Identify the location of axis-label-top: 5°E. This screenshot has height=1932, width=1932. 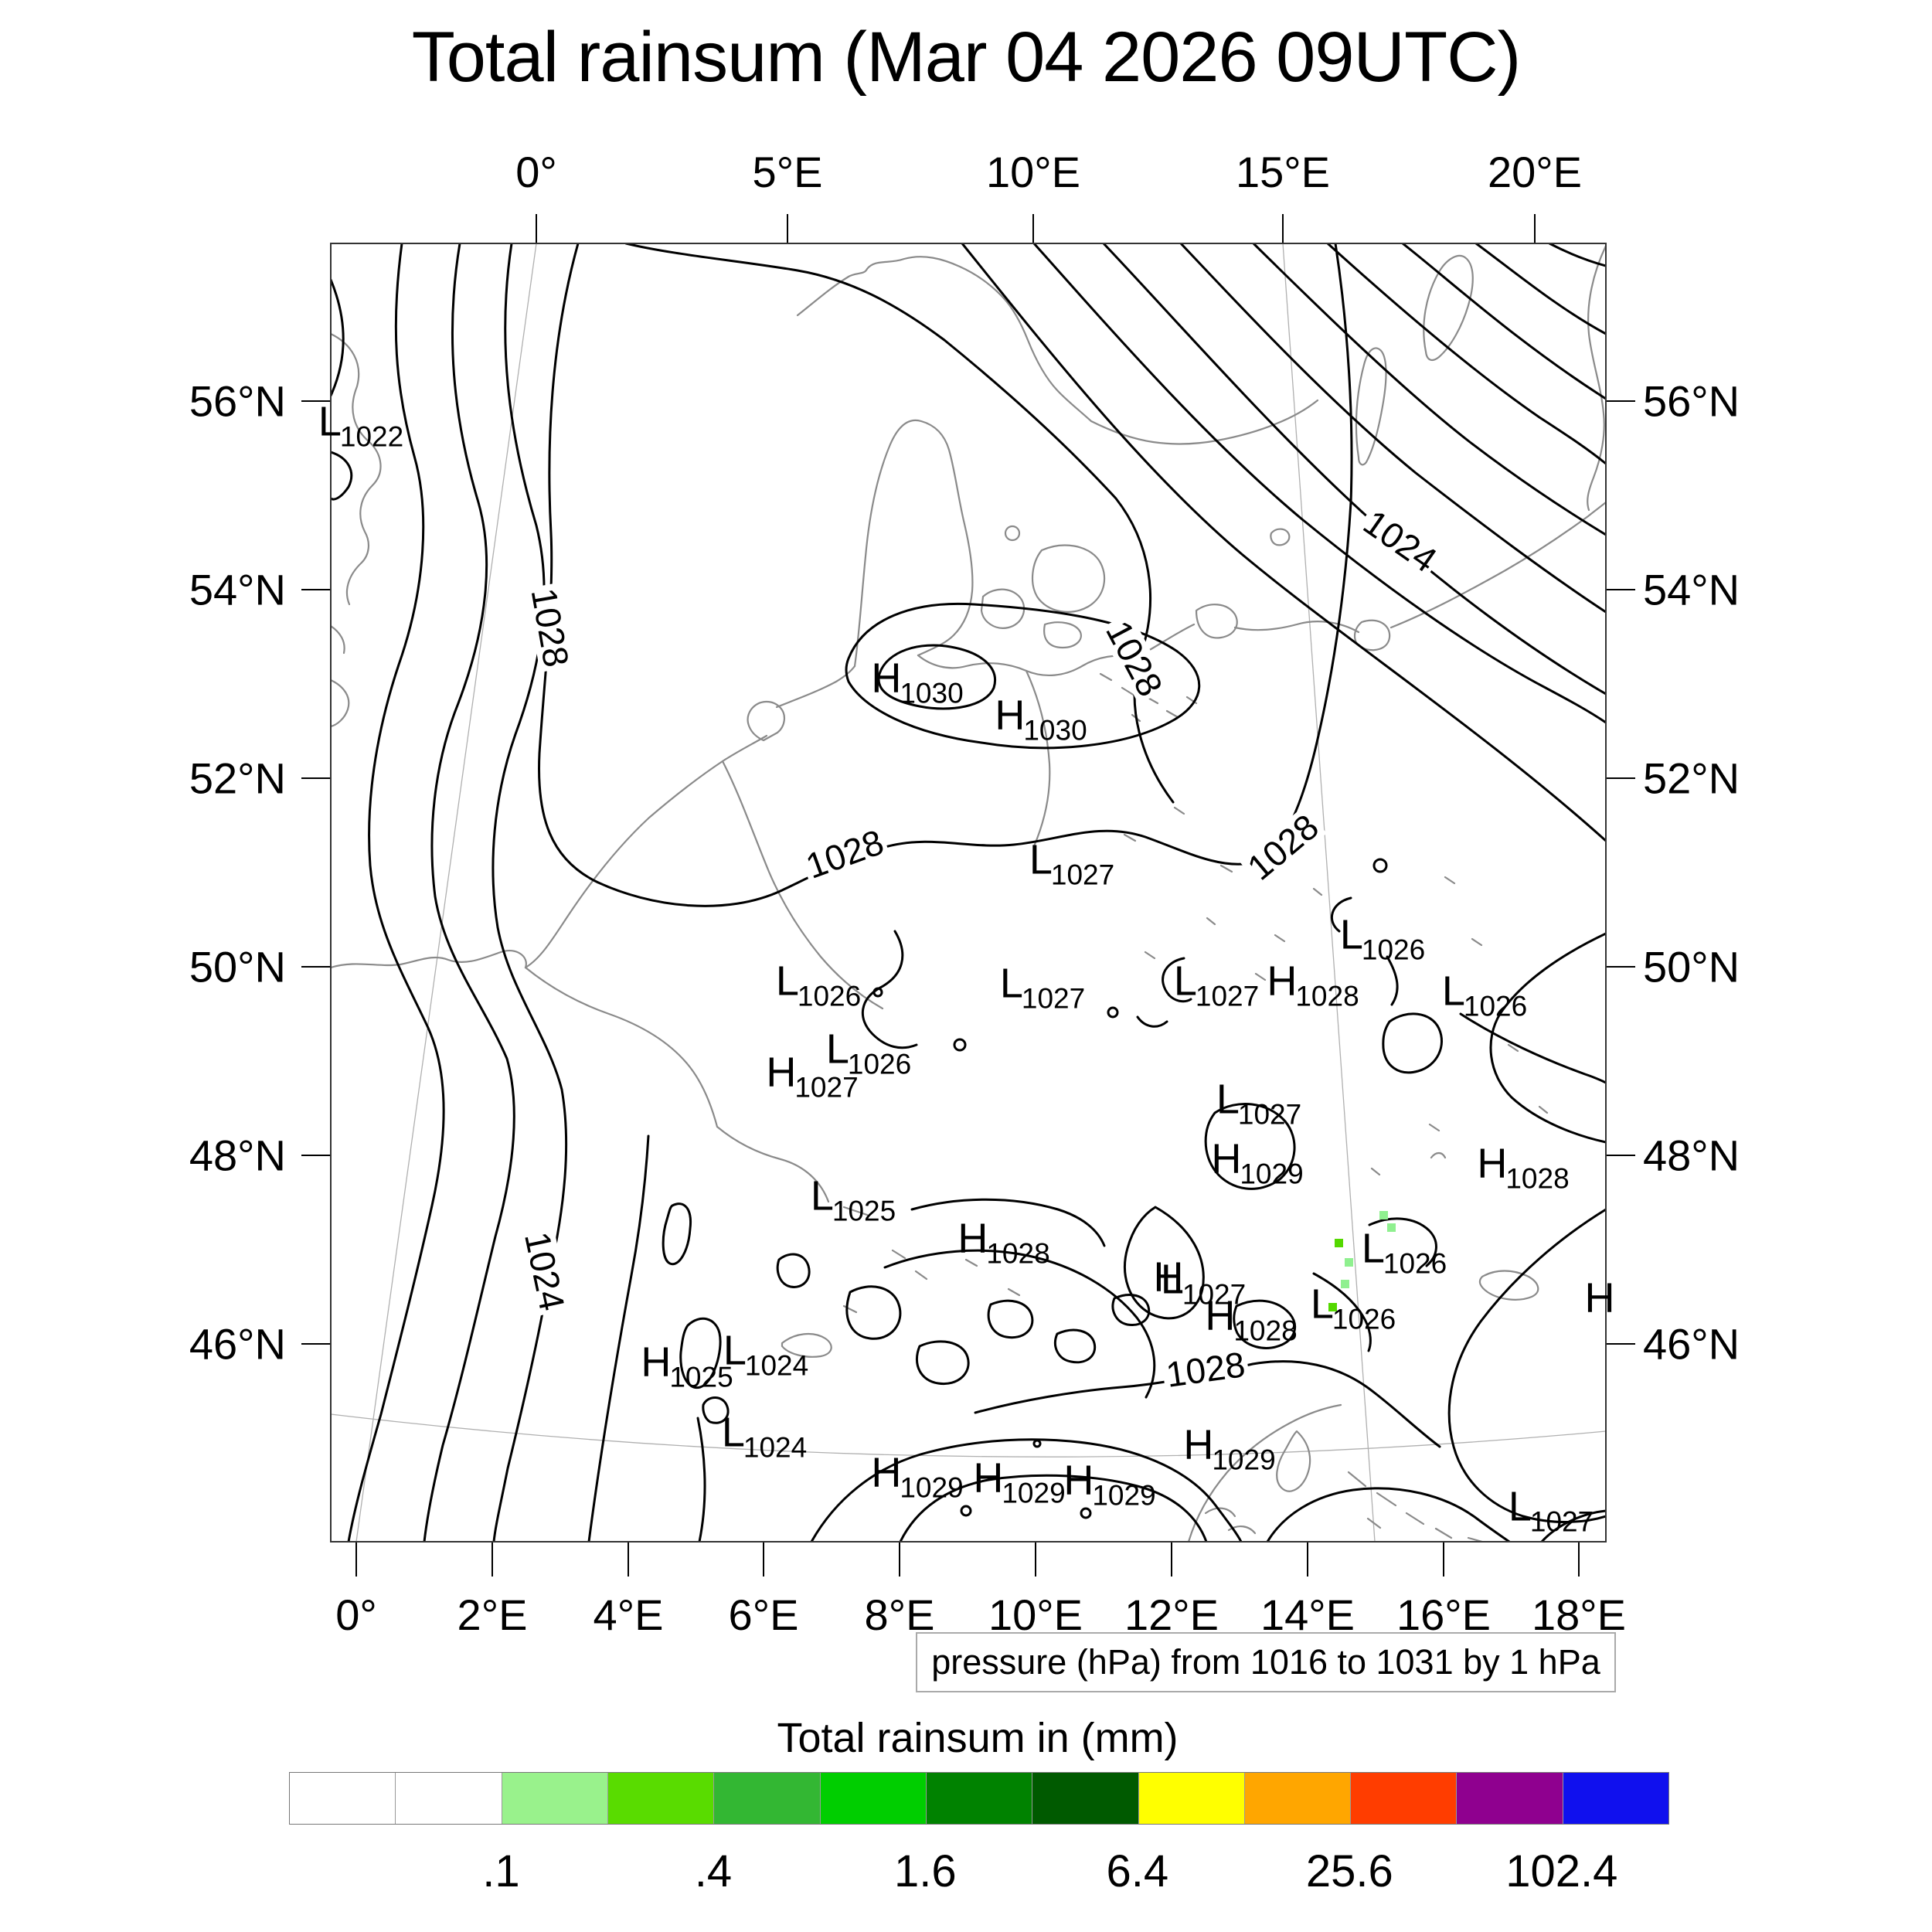
(788, 172).